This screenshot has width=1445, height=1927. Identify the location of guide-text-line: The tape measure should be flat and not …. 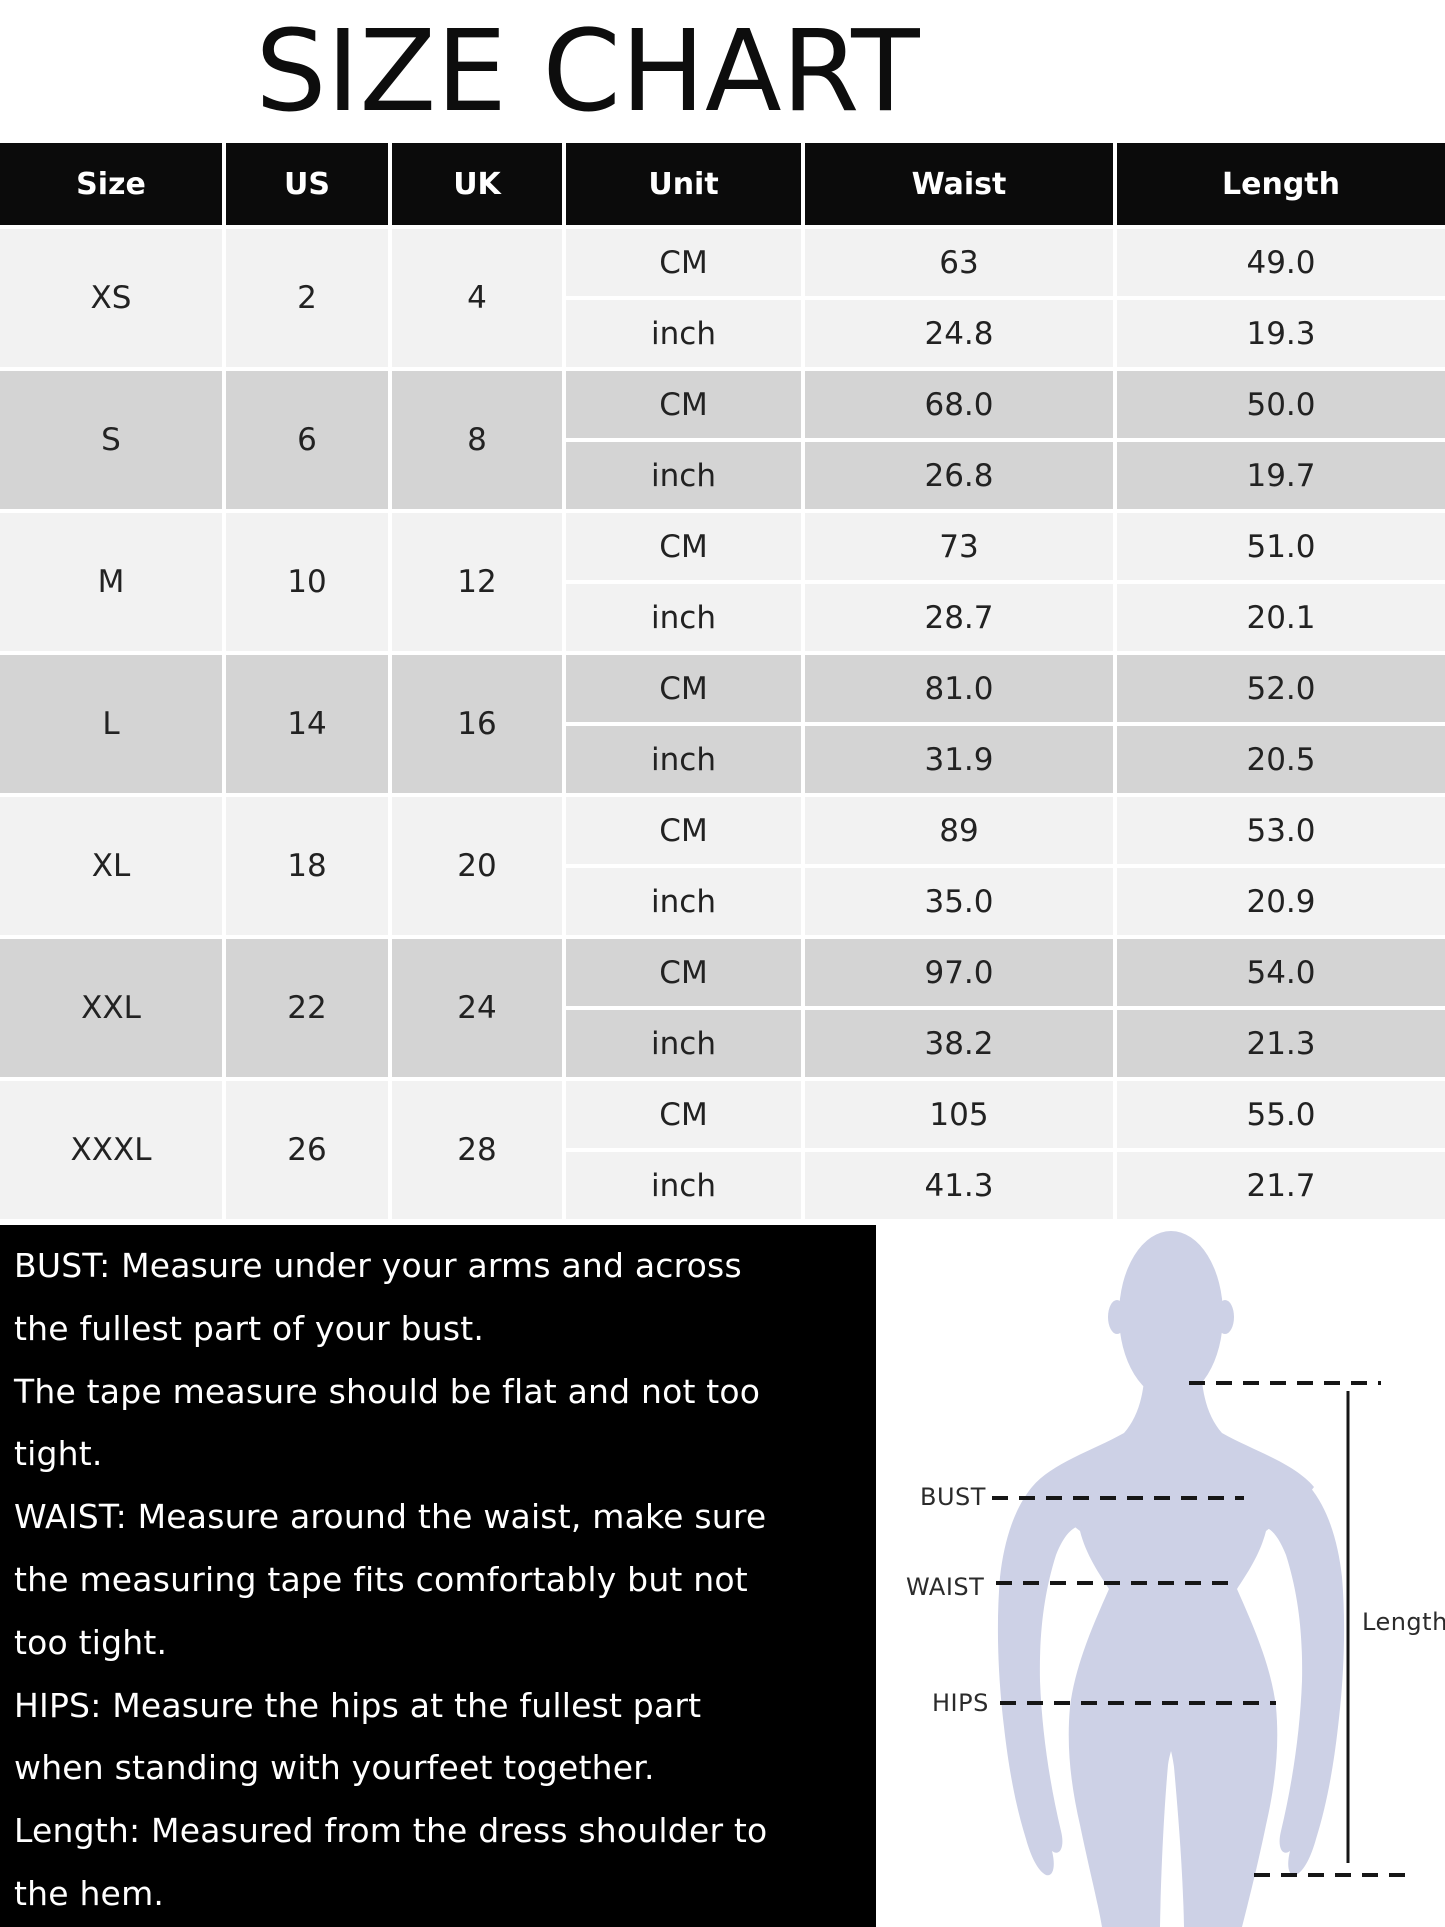
(387, 1391).